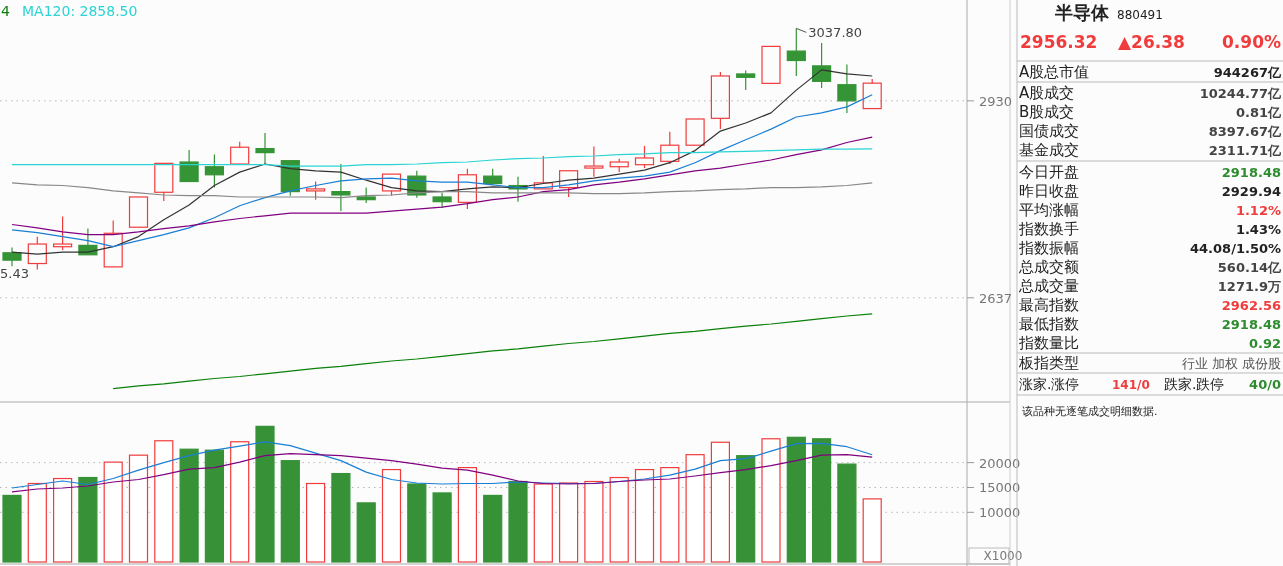 The image size is (1283, 566). What do you see at coordinates (1258, 112) in the screenshot?
I see `text: 0.81亿` at bounding box center [1258, 112].